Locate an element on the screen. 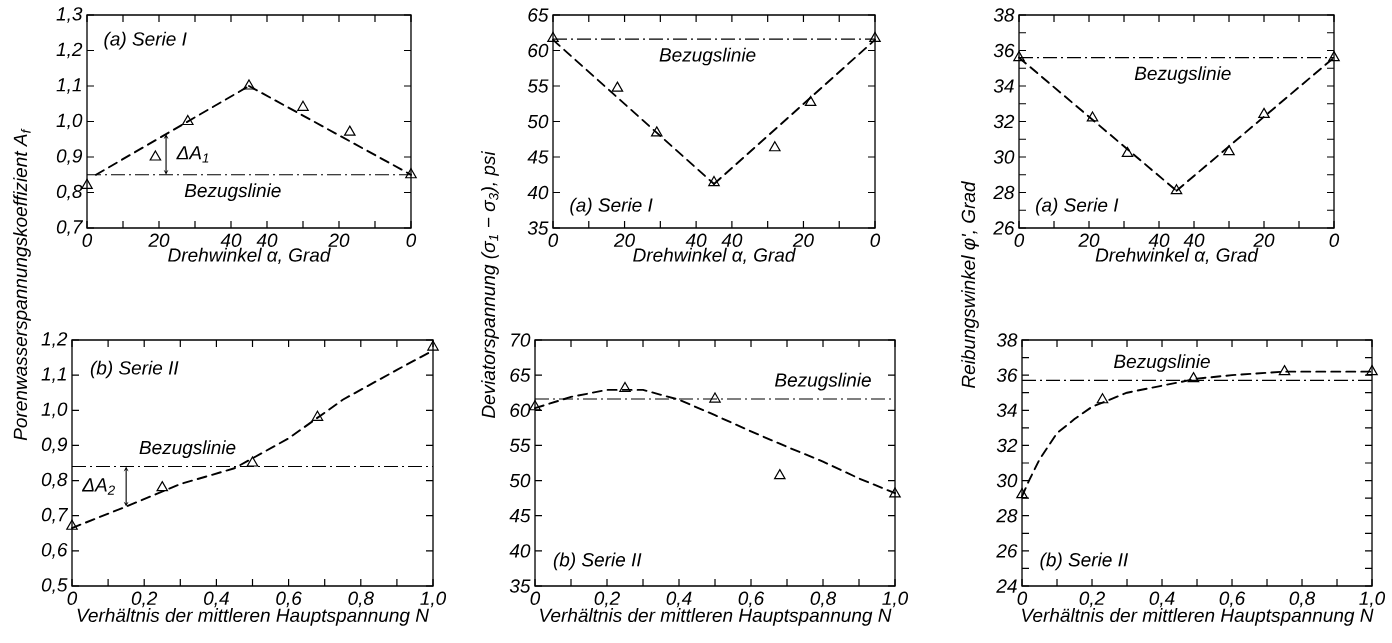 This screenshot has height=643, width=1392. y-axis-title: Reibungswinkel φ', Grad is located at coordinates (970, 284).